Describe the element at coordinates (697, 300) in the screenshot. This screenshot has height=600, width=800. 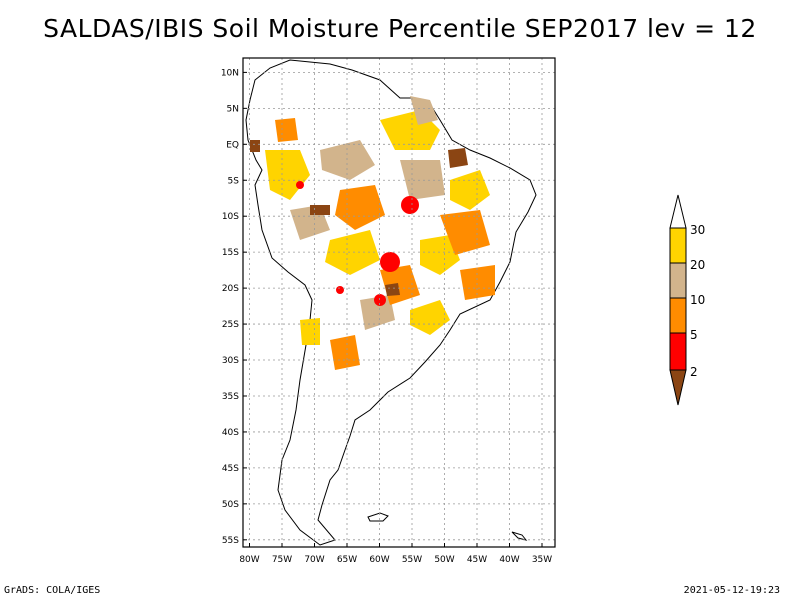
I see `colorbar-label-10: 10` at that location.